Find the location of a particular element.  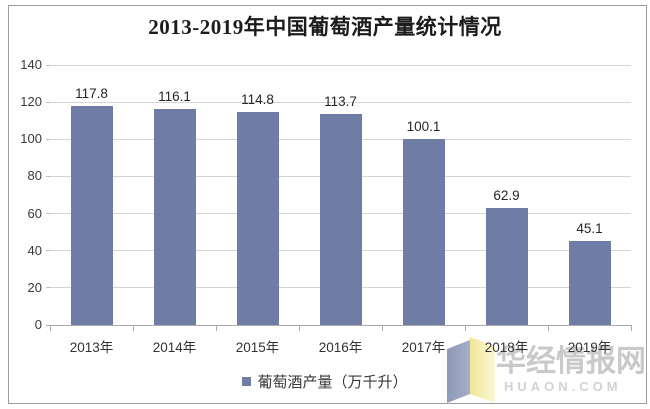

legend: 葡萄酒产量（万千升） is located at coordinates (325, 381).